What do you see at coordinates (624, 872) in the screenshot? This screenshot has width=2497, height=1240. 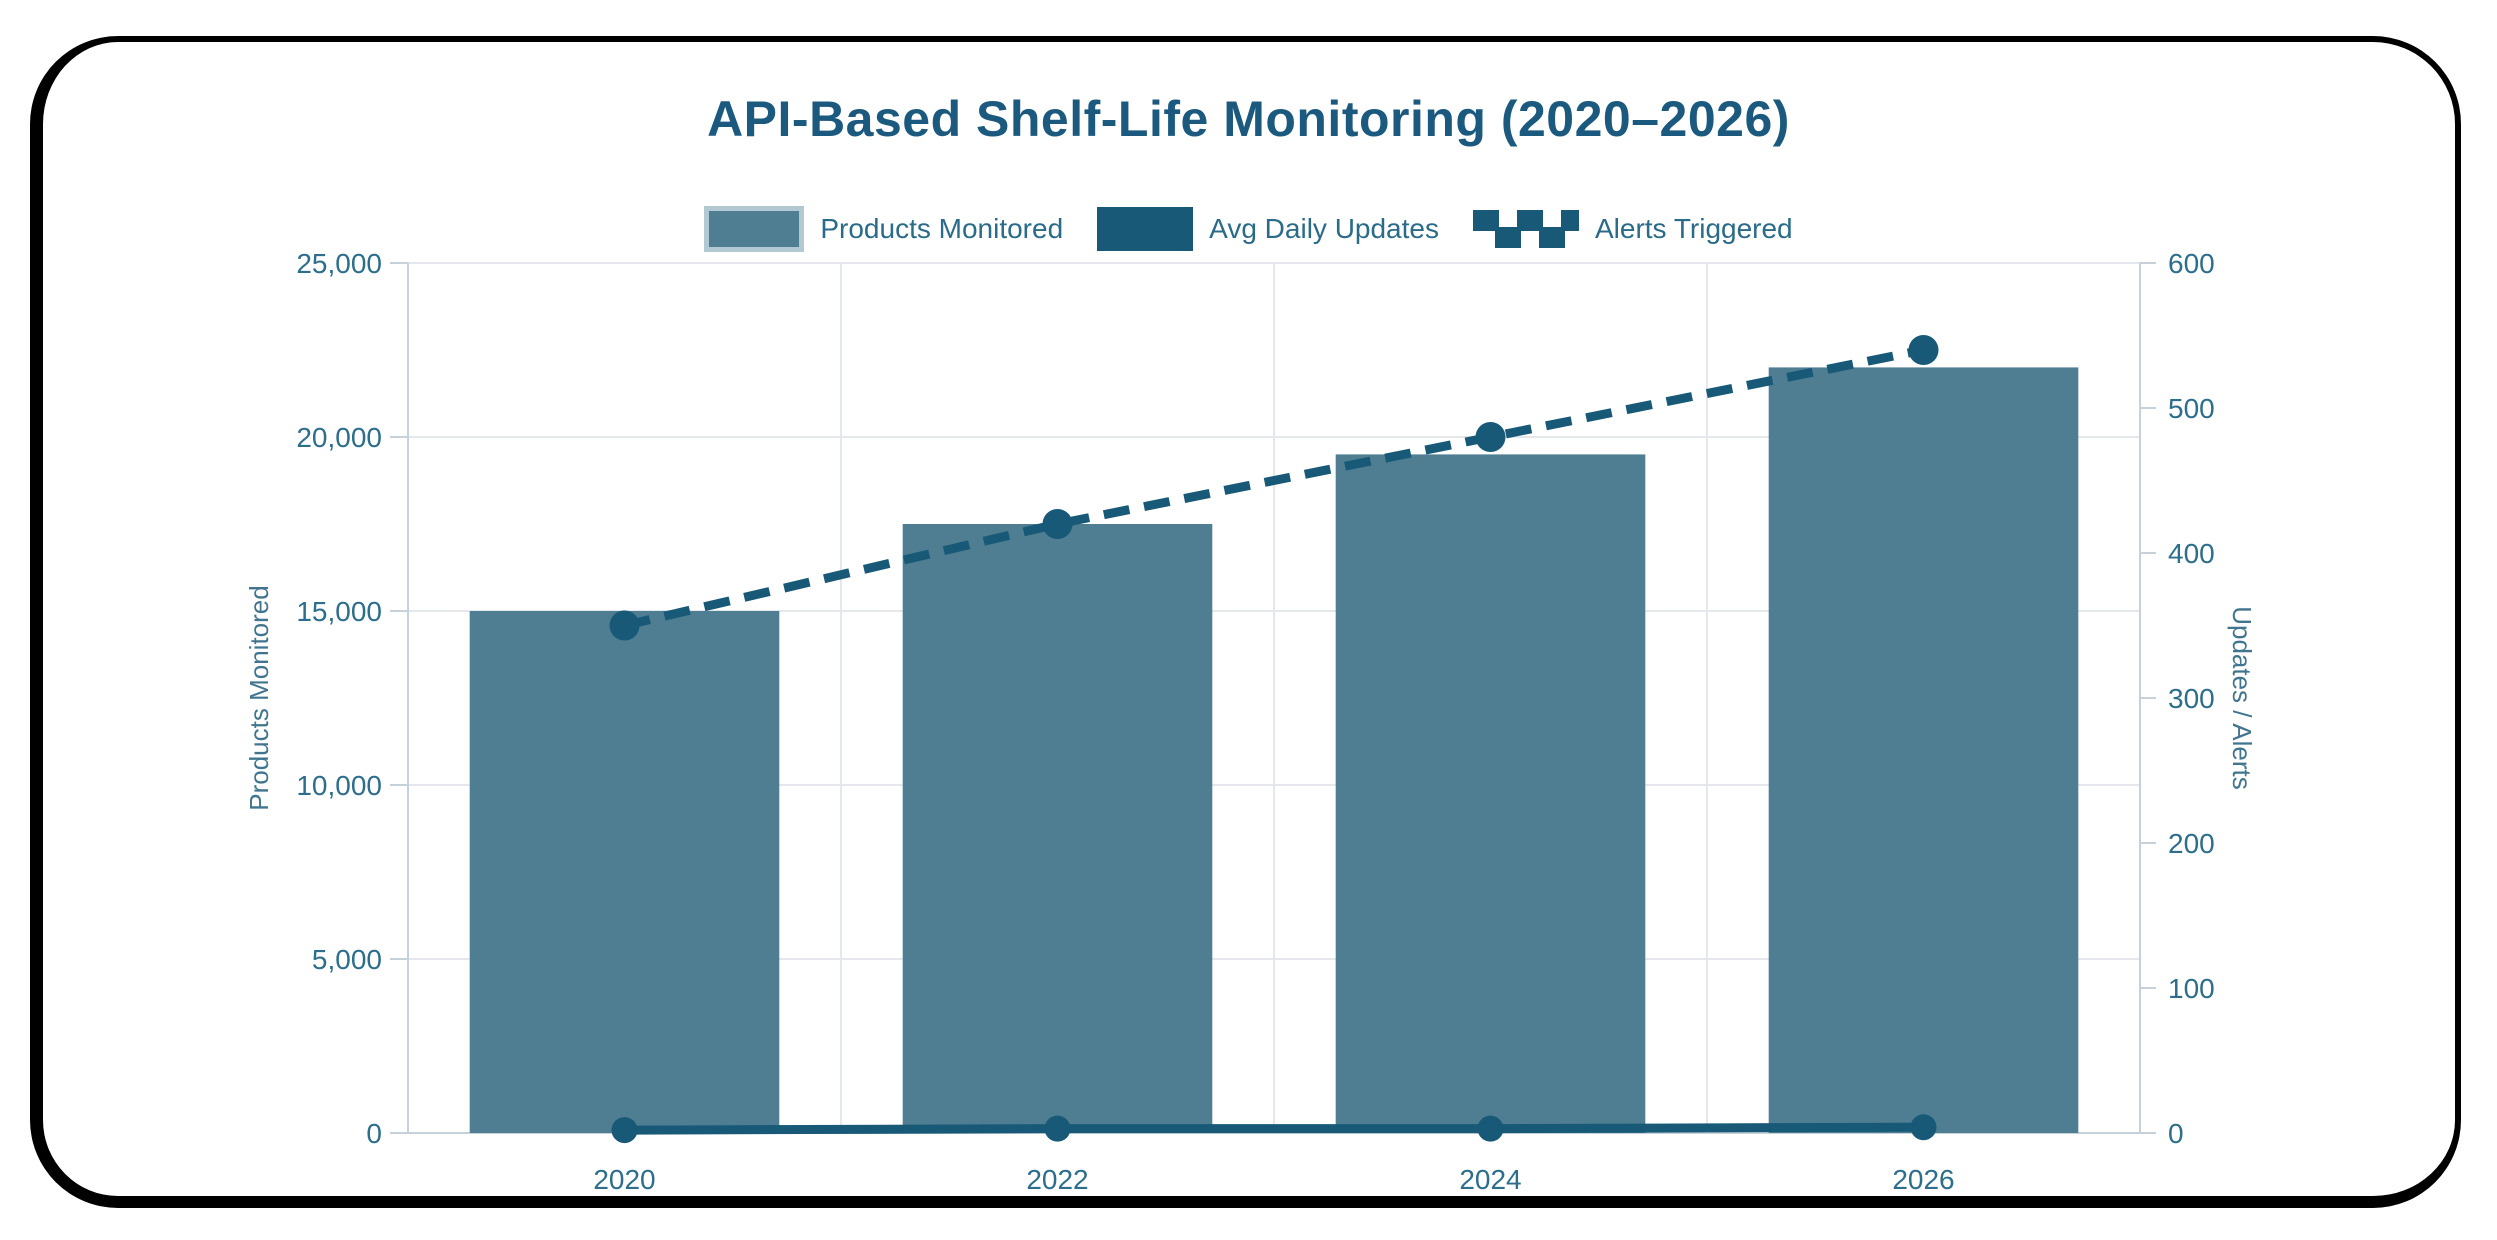 I see `bar-2020` at bounding box center [624, 872].